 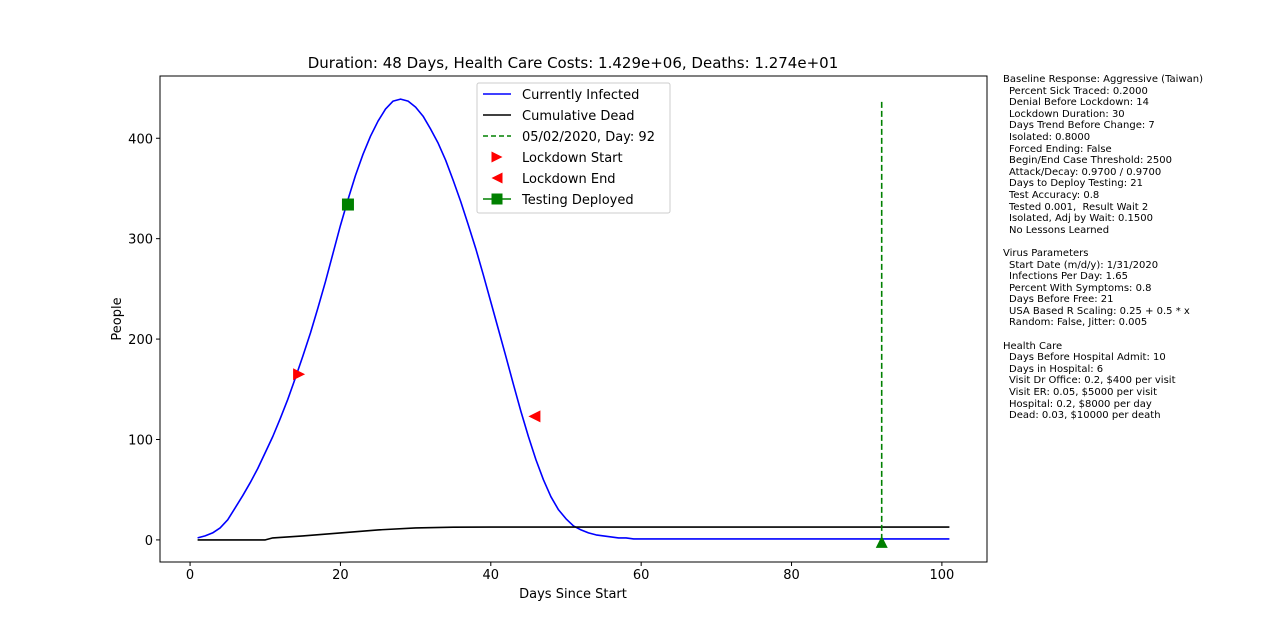 What do you see at coordinates (1084, 265) in the screenshot?
I see `panel-parameter-line: Start Date (m/d/y): 1/31/2020` at bounding box center [1084, 265].